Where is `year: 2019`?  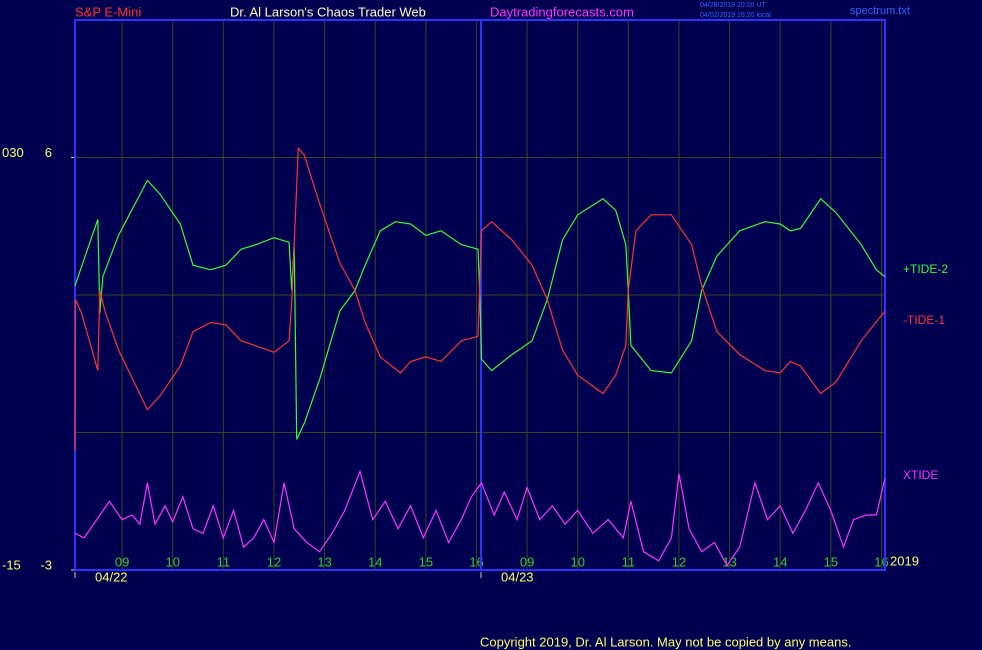
year: 2019 is located at coordinates (904, 560).